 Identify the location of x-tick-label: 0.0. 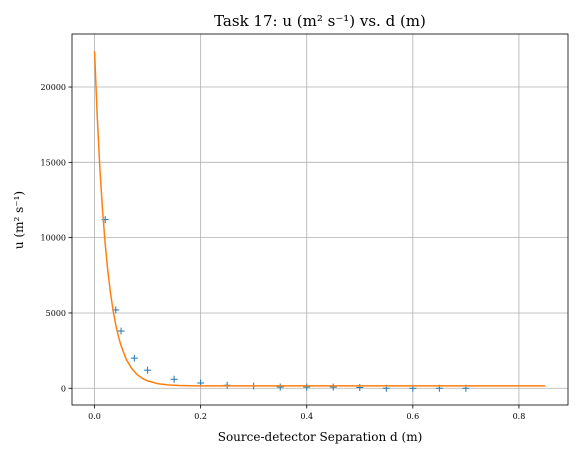
(94, 416).